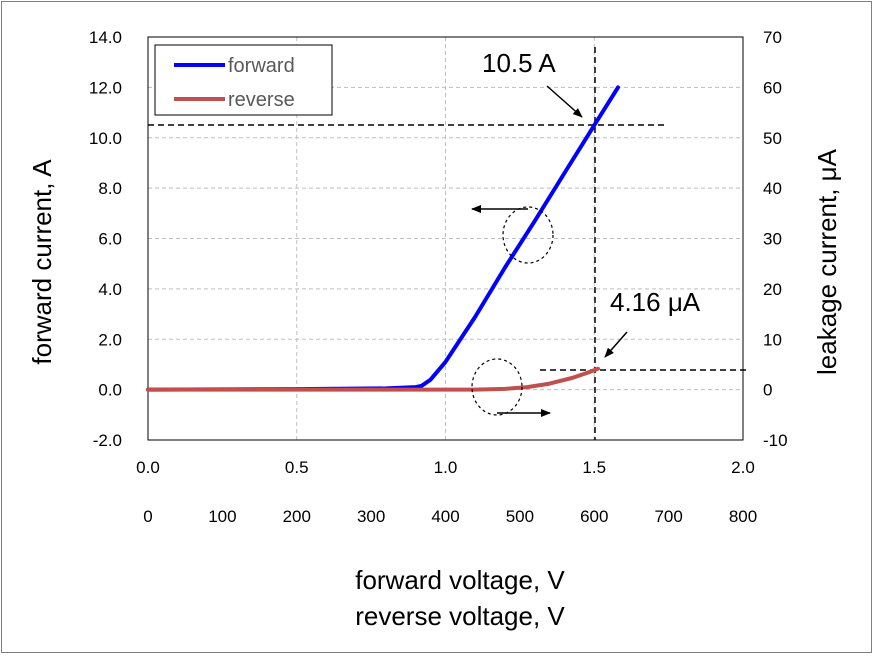  Describe the element at coordinates (261, 100) in the screenshot. I see `legend-label-reverse: reverse` at that location.